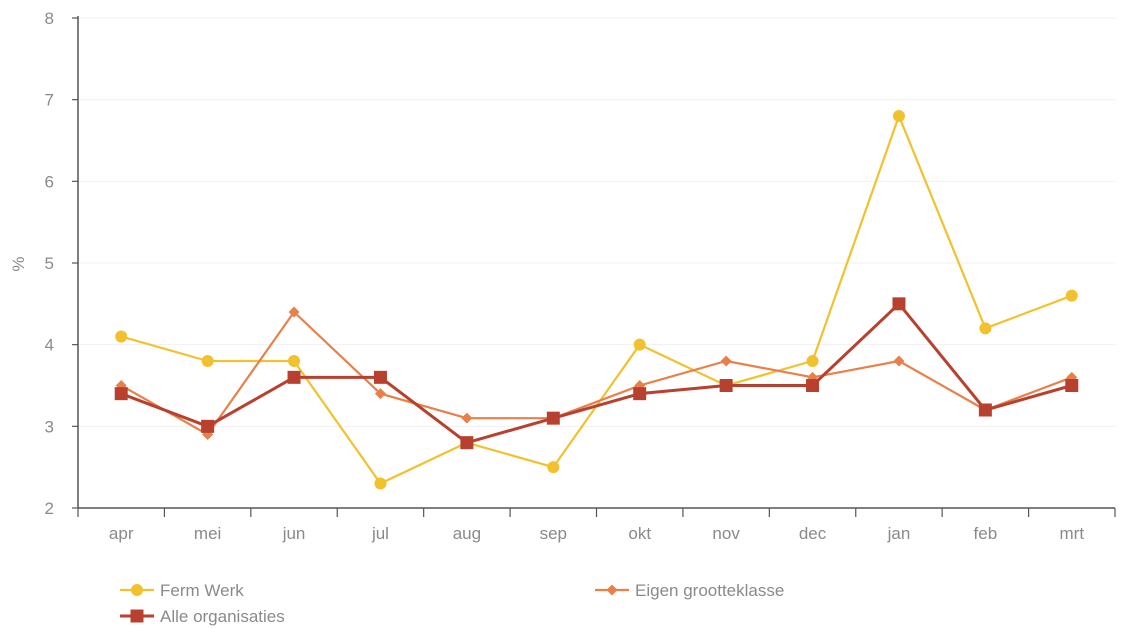 Image resolution: width=1121 pixels, height=629 pixels. What do you see at coordinates (294, 533) in the screenshot?
I see `x-tick-label: jun` at bounding box center [294, 533].